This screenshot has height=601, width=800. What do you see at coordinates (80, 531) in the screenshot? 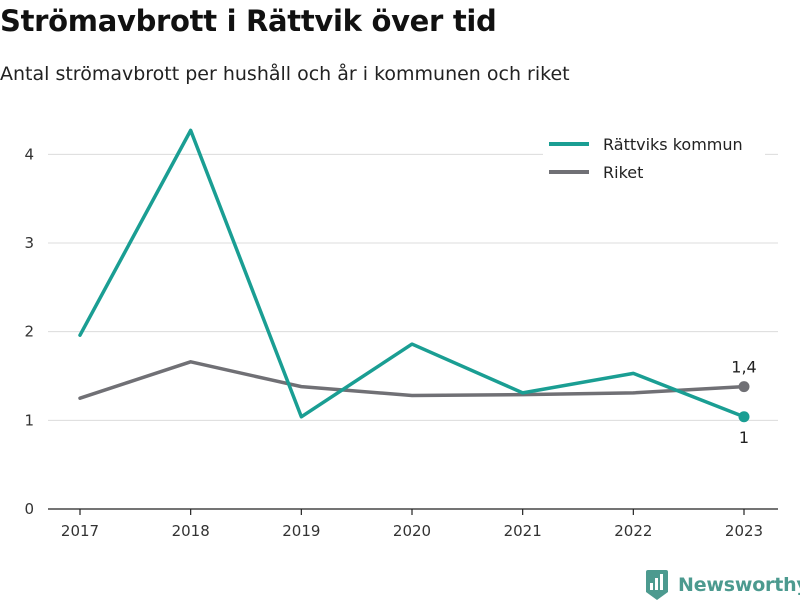
I see `x-tick-label-2017: 2017` at bounding box center [80, 531].